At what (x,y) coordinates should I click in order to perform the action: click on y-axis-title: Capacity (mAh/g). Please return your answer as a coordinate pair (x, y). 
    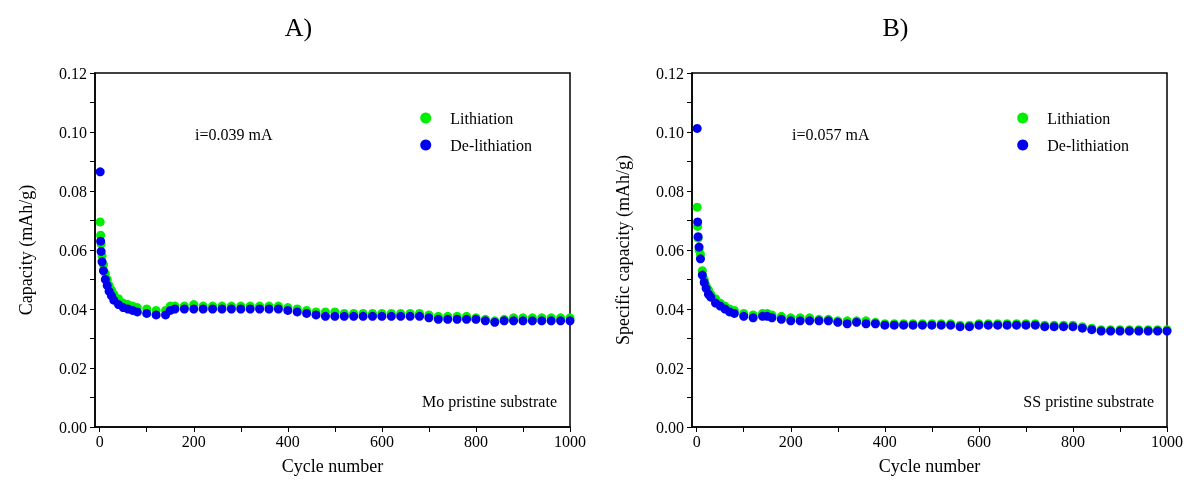
    Looking at the image, I should click on (26, 250).